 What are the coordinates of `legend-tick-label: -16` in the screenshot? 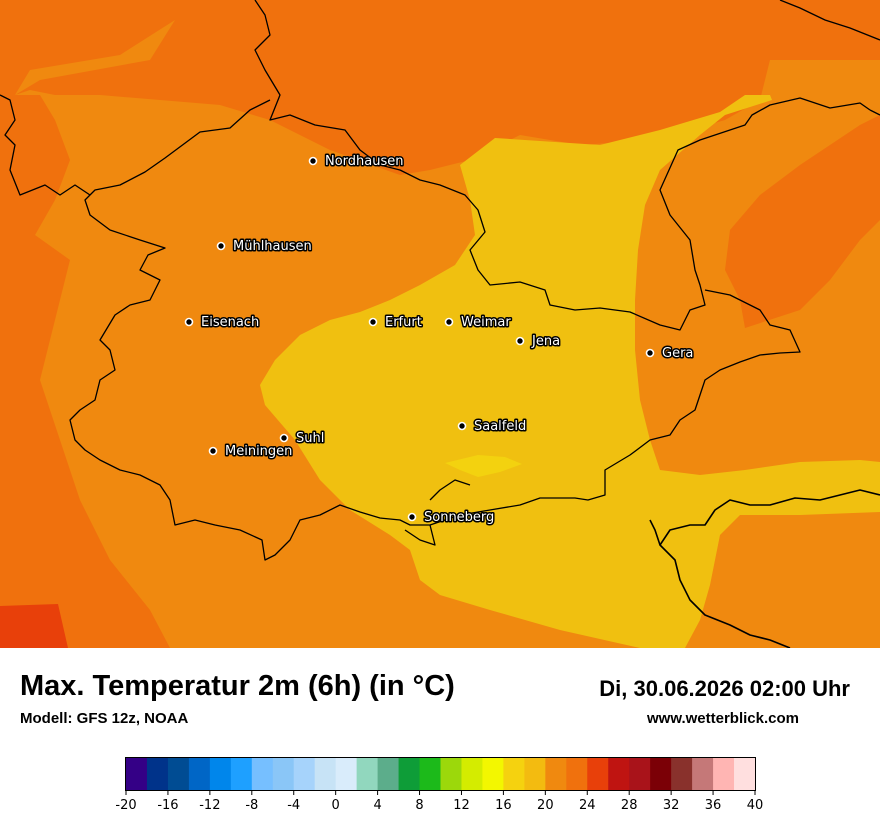 It's located at (167, 805).